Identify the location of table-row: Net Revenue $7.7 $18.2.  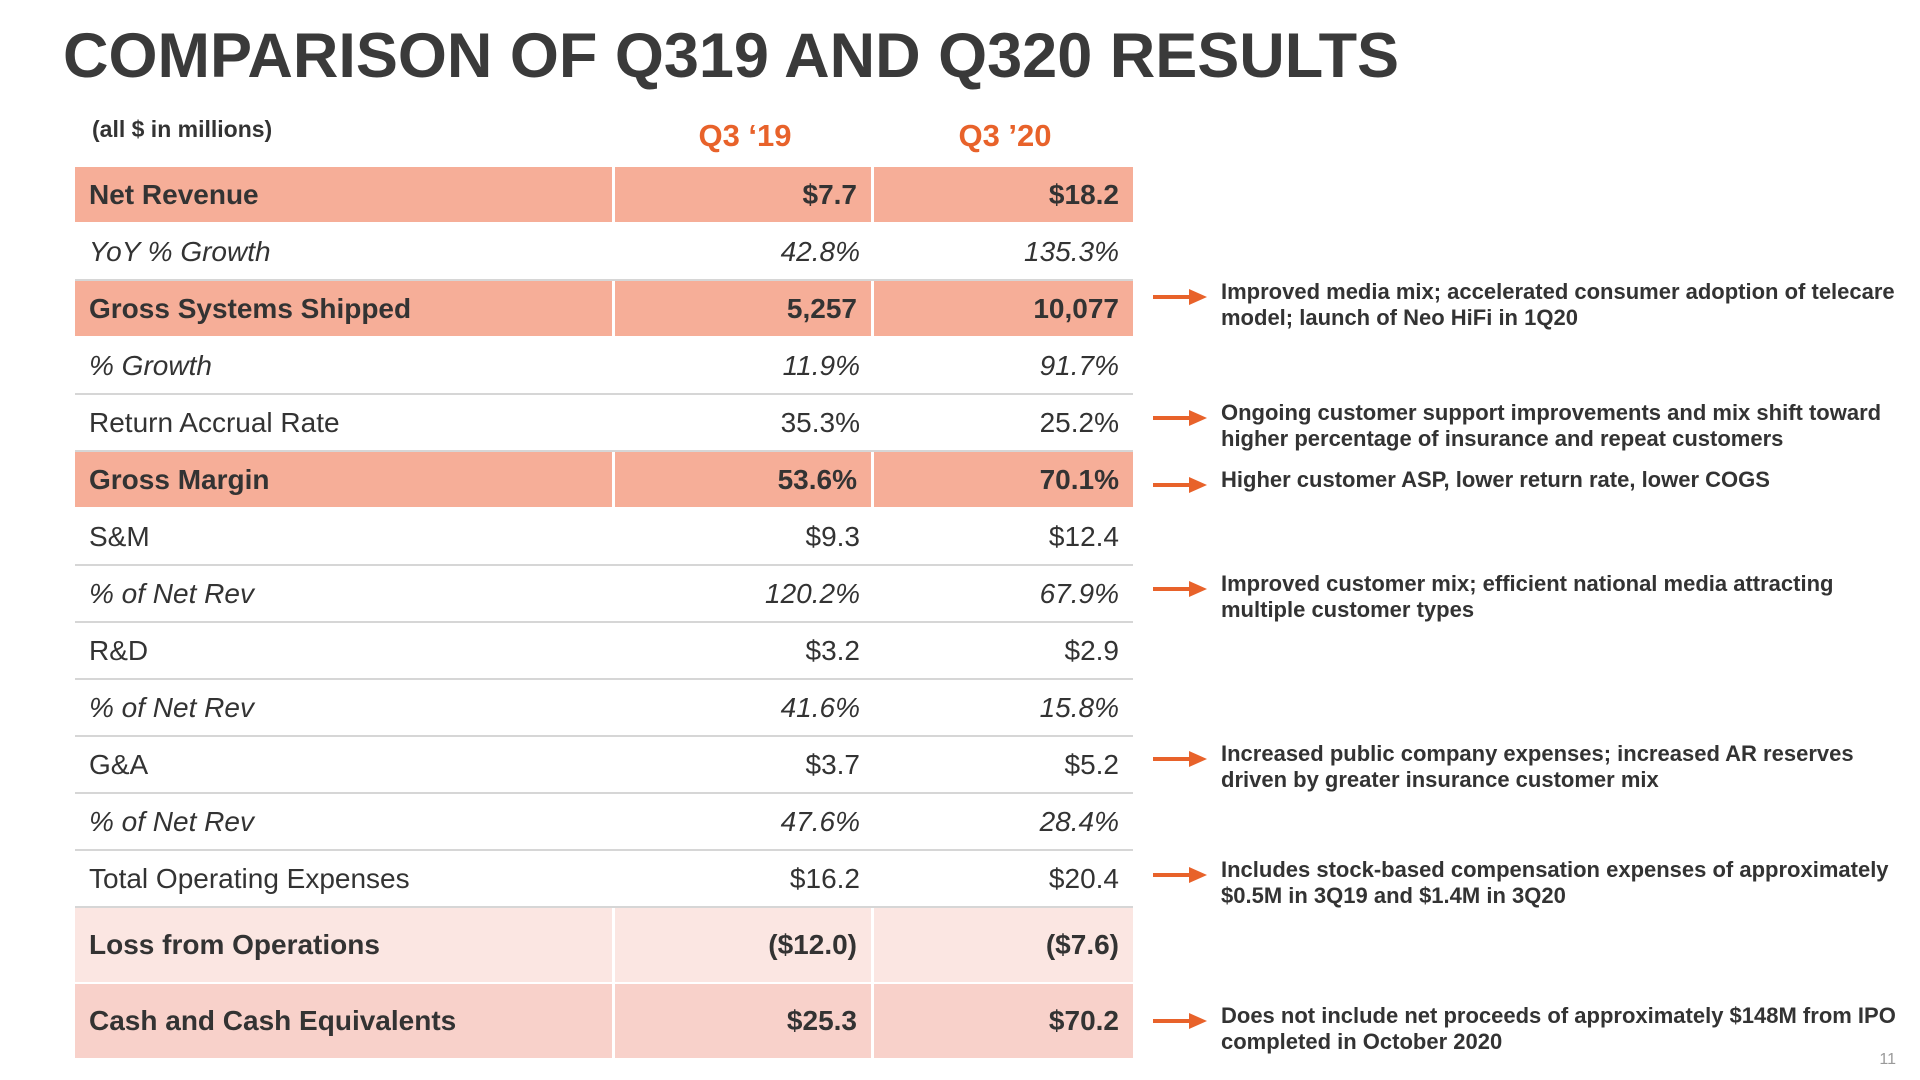
(604, 195).